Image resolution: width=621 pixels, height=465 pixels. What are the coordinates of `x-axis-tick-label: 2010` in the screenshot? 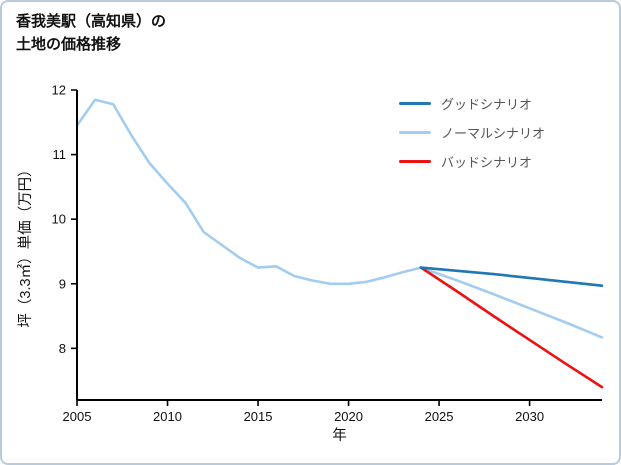 It's located at (167, 416).